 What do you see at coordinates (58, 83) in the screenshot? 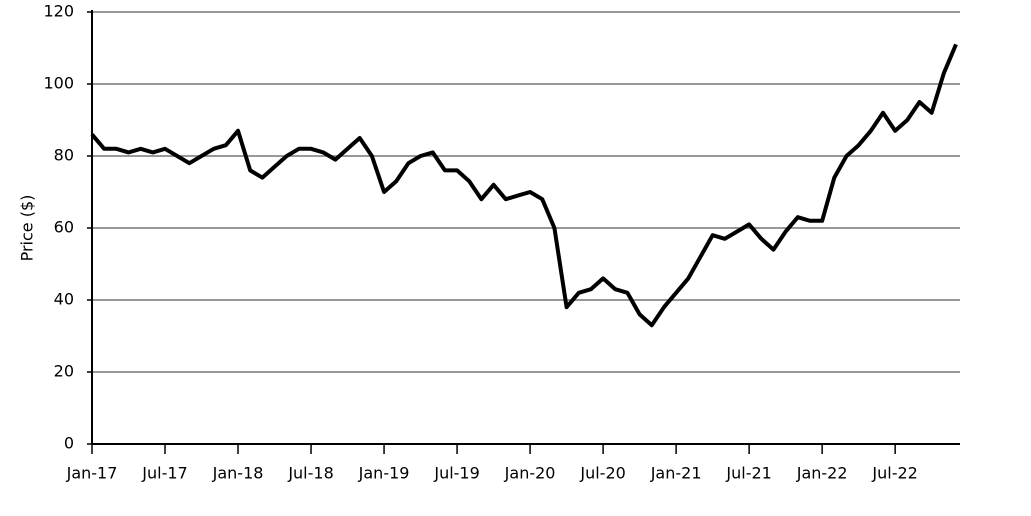
I see `y-tick-label: 100` at bounding box center [58, 83].